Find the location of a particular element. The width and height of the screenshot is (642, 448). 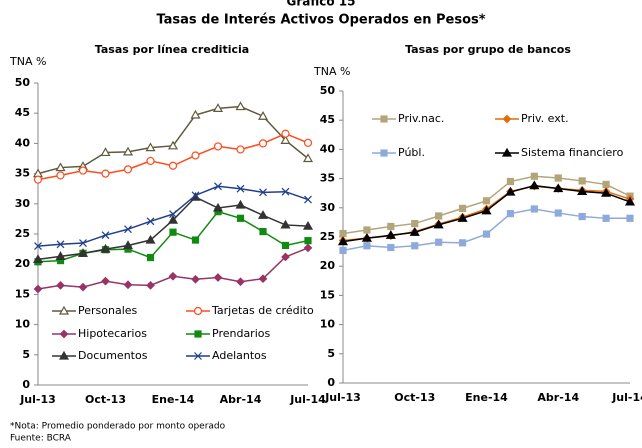

y-tick-label: 0 is located at coordinates (26, 384).